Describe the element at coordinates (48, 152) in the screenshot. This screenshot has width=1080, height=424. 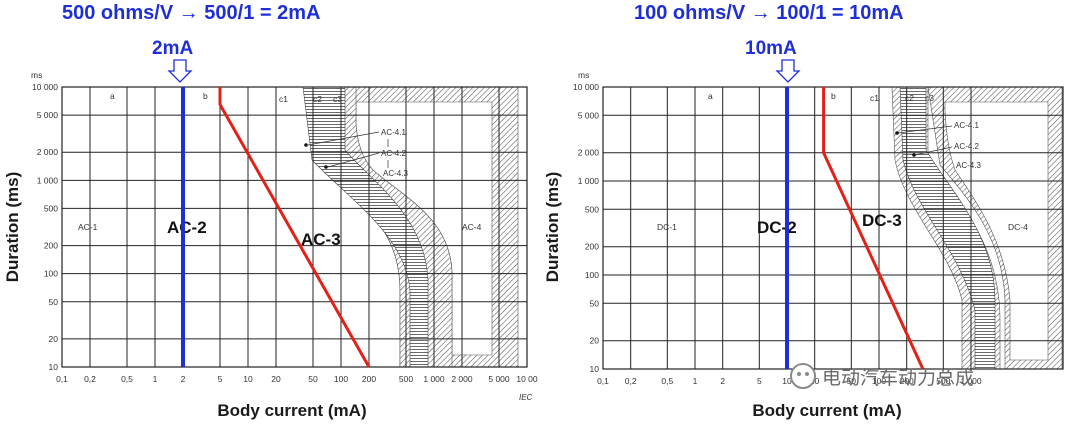
I see `chart-ac-y-tick-label: 2 000` at that location.